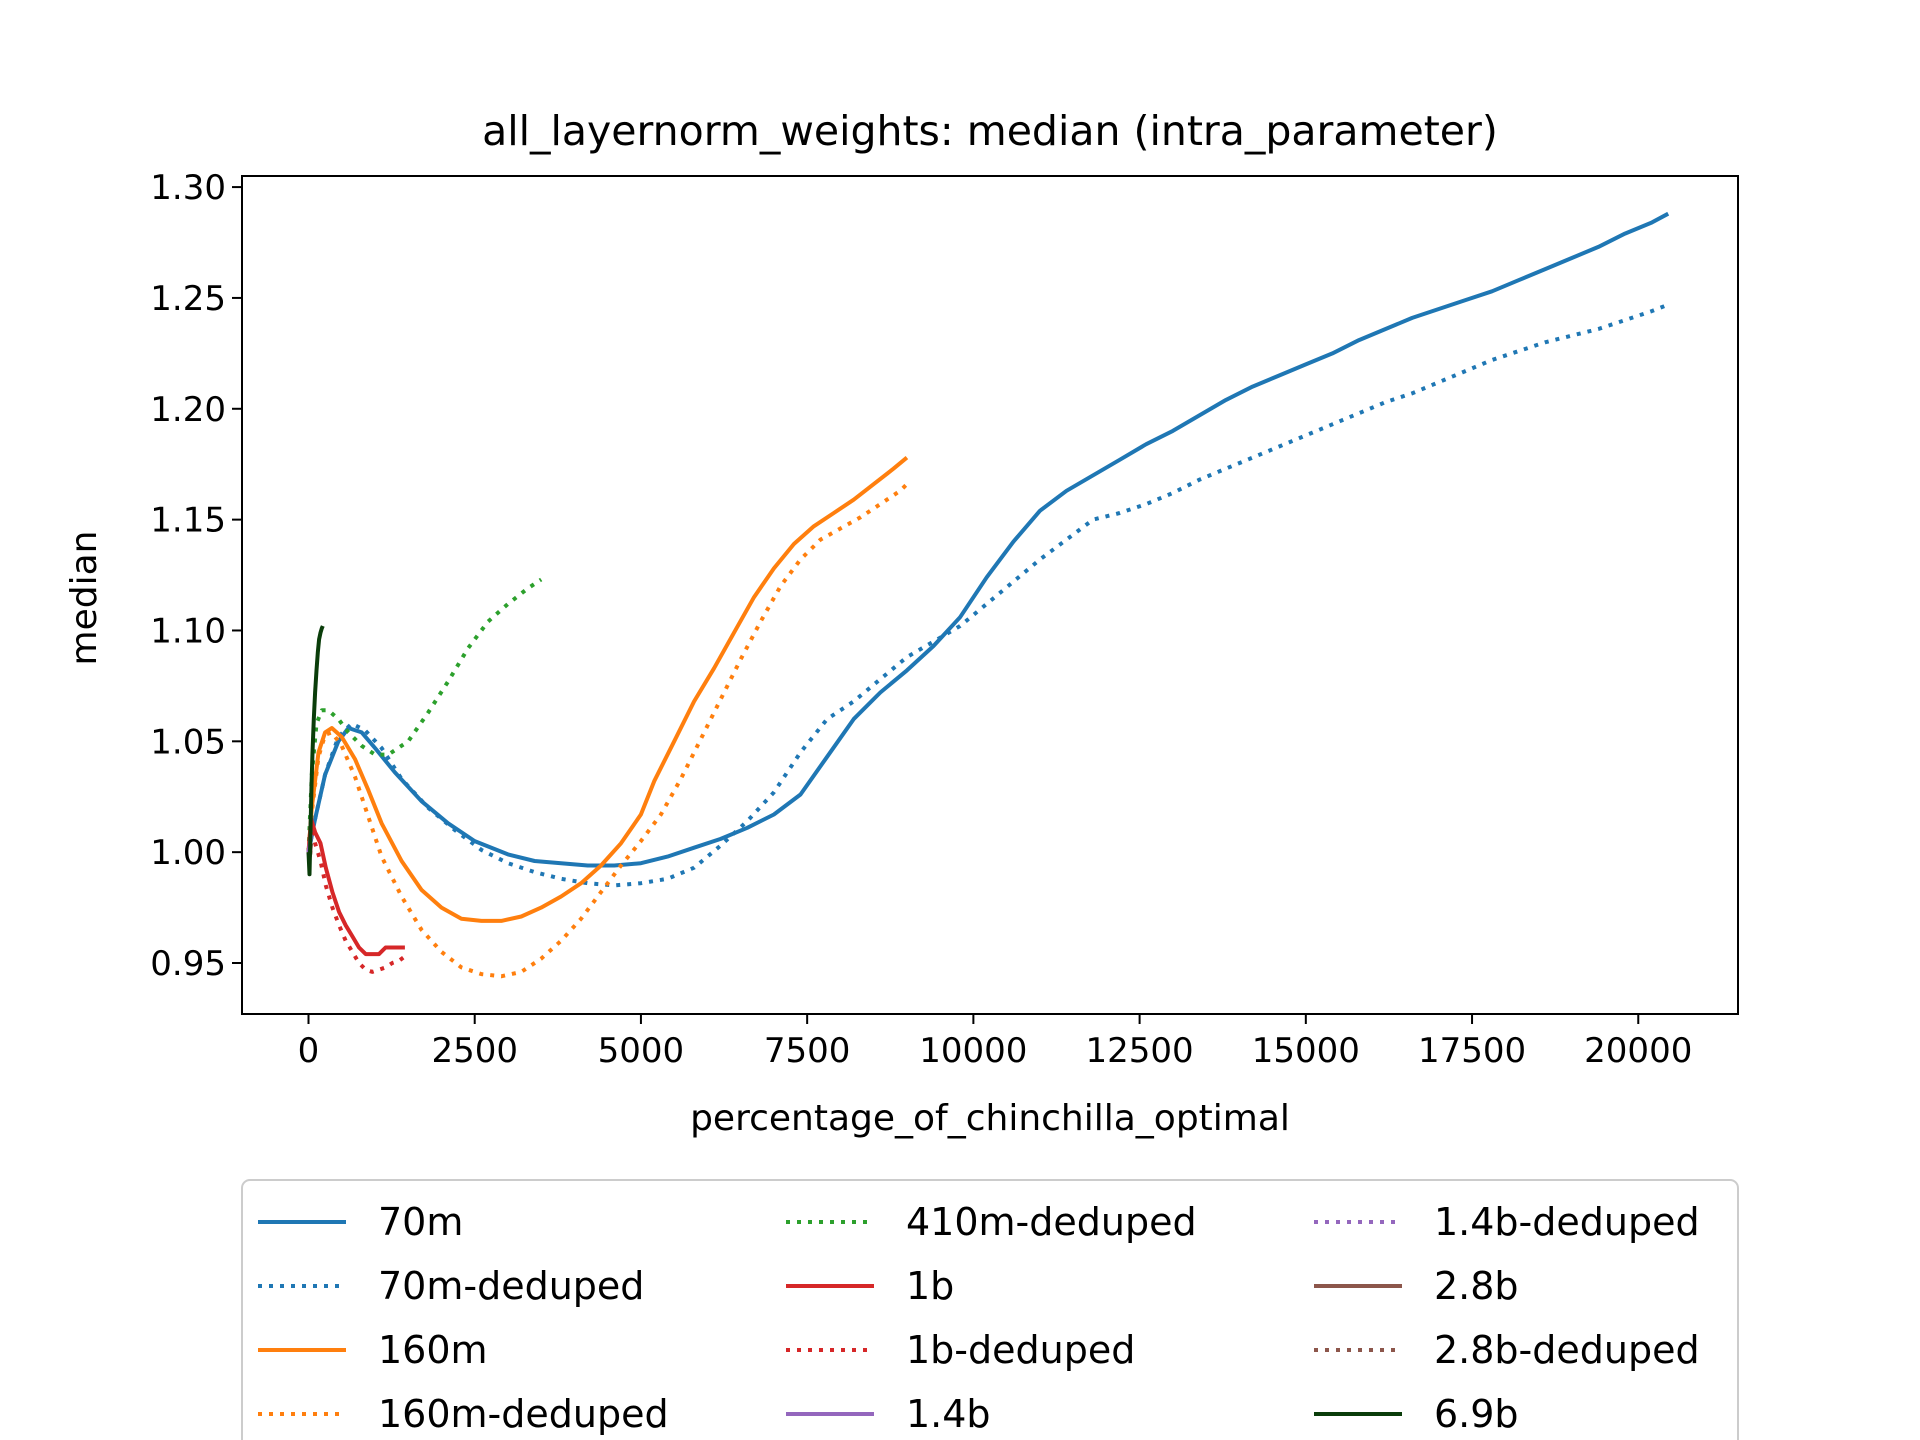 The height and width of the screenshot is (1440, 1920). Describe the element at coordinates (188, 742) in the screenshot. I see `y-tick-label: 1.05` at that location.